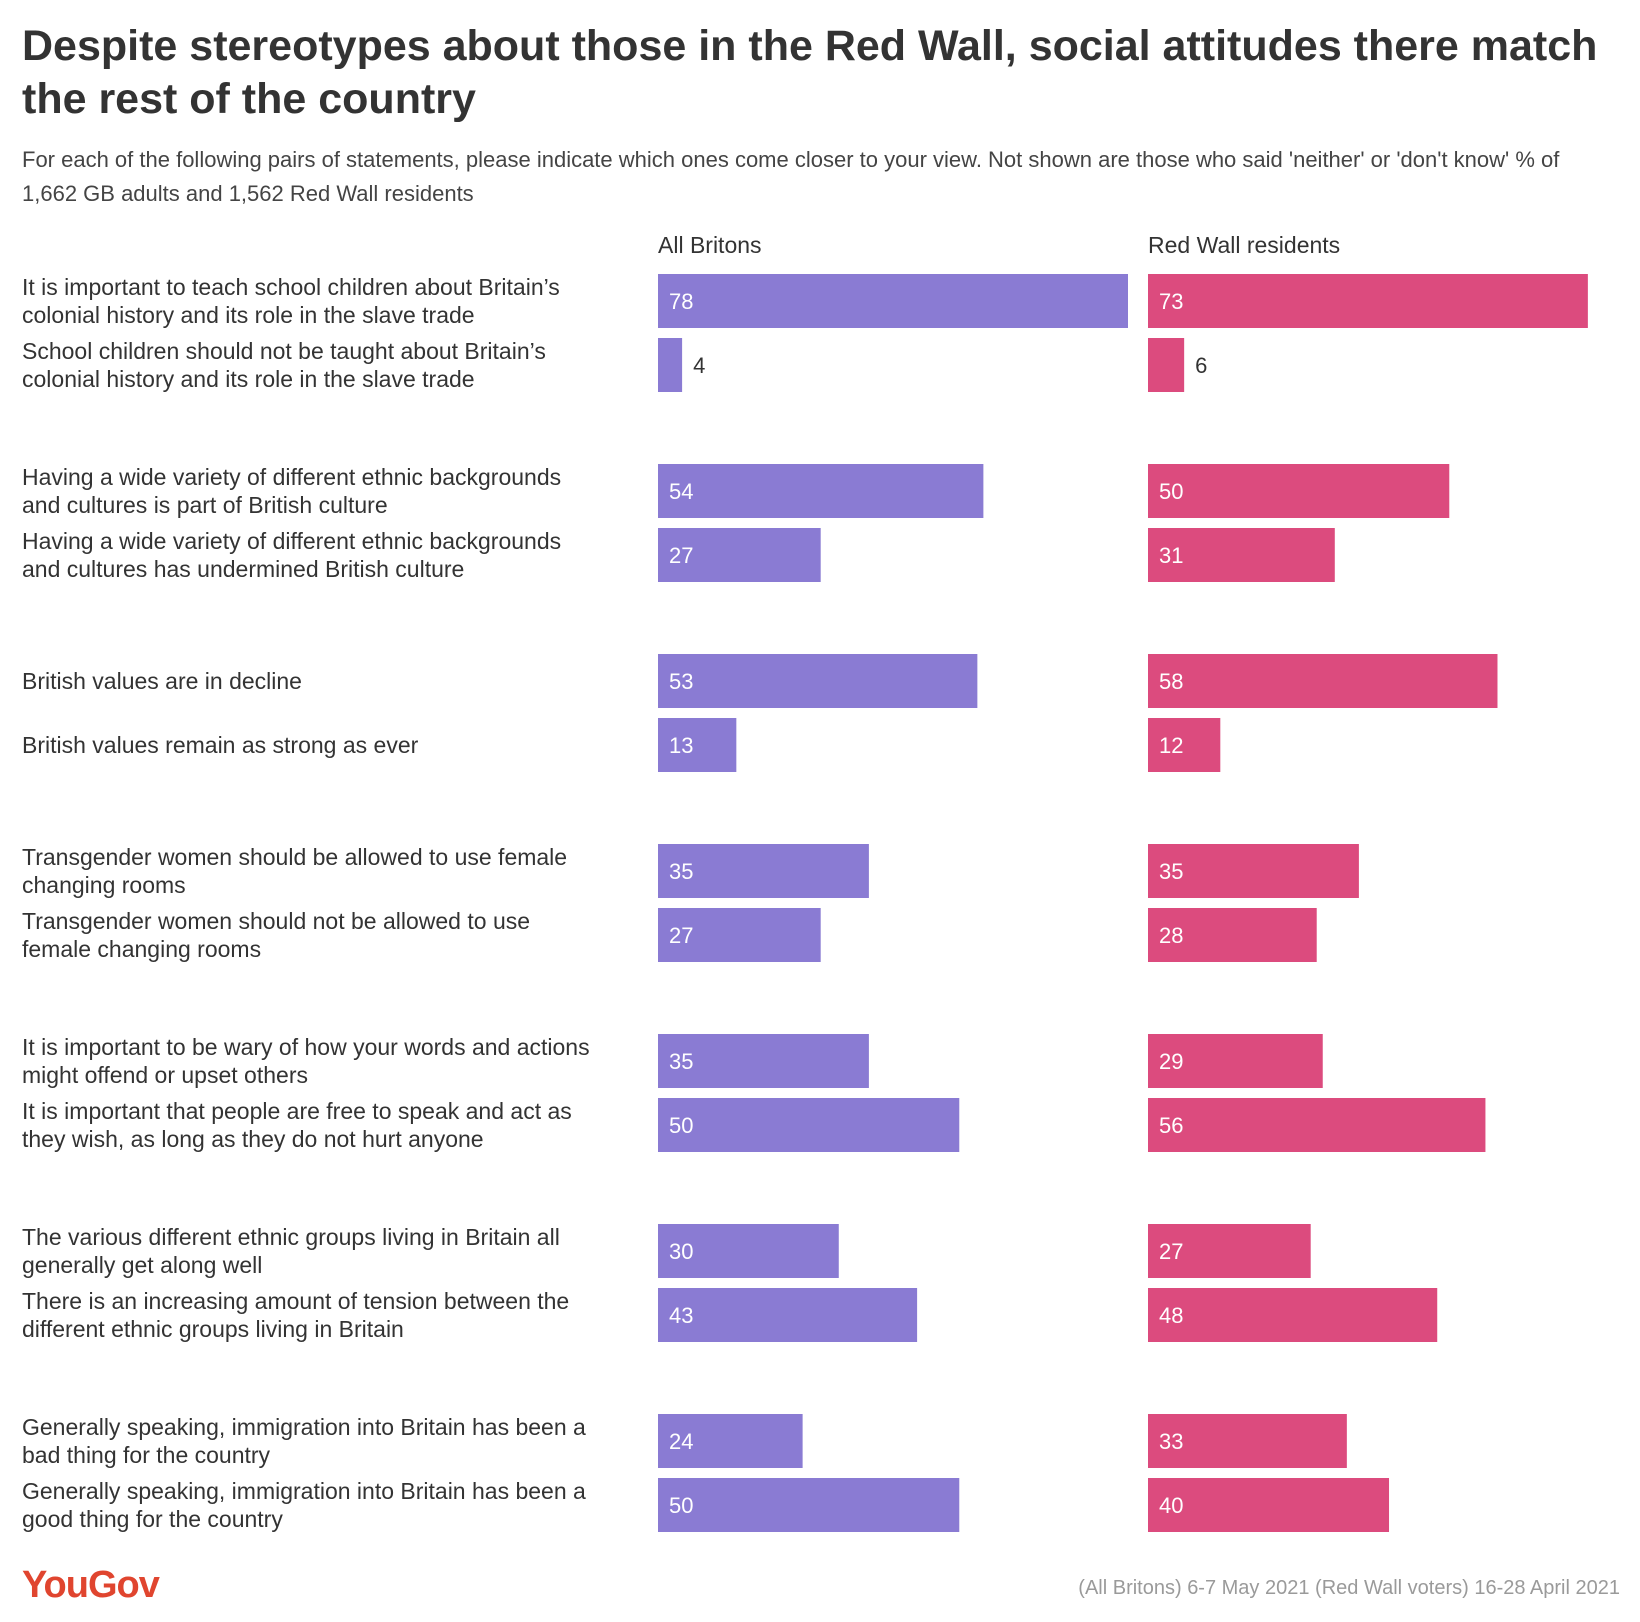 Image resolution: width=1640 pixels, height=1622 pixels. I want to click on data-label: 28, so click(1171, 935).